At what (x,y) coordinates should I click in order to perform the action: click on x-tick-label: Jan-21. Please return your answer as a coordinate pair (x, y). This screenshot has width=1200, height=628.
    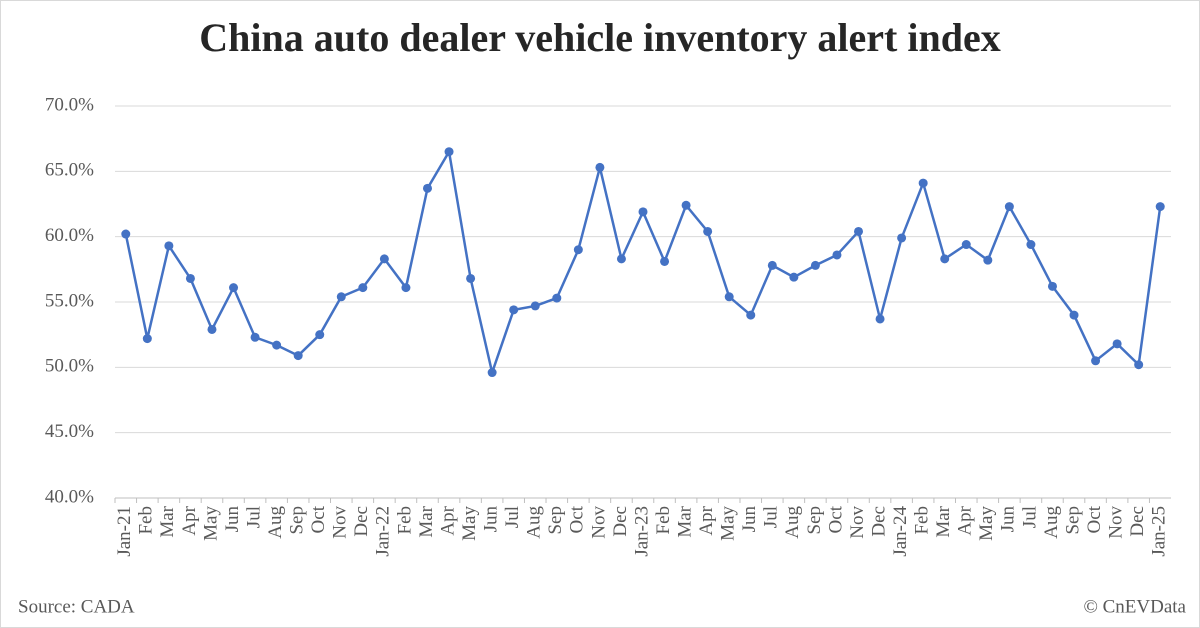
    Looking at the image, I should click on (124, 531).